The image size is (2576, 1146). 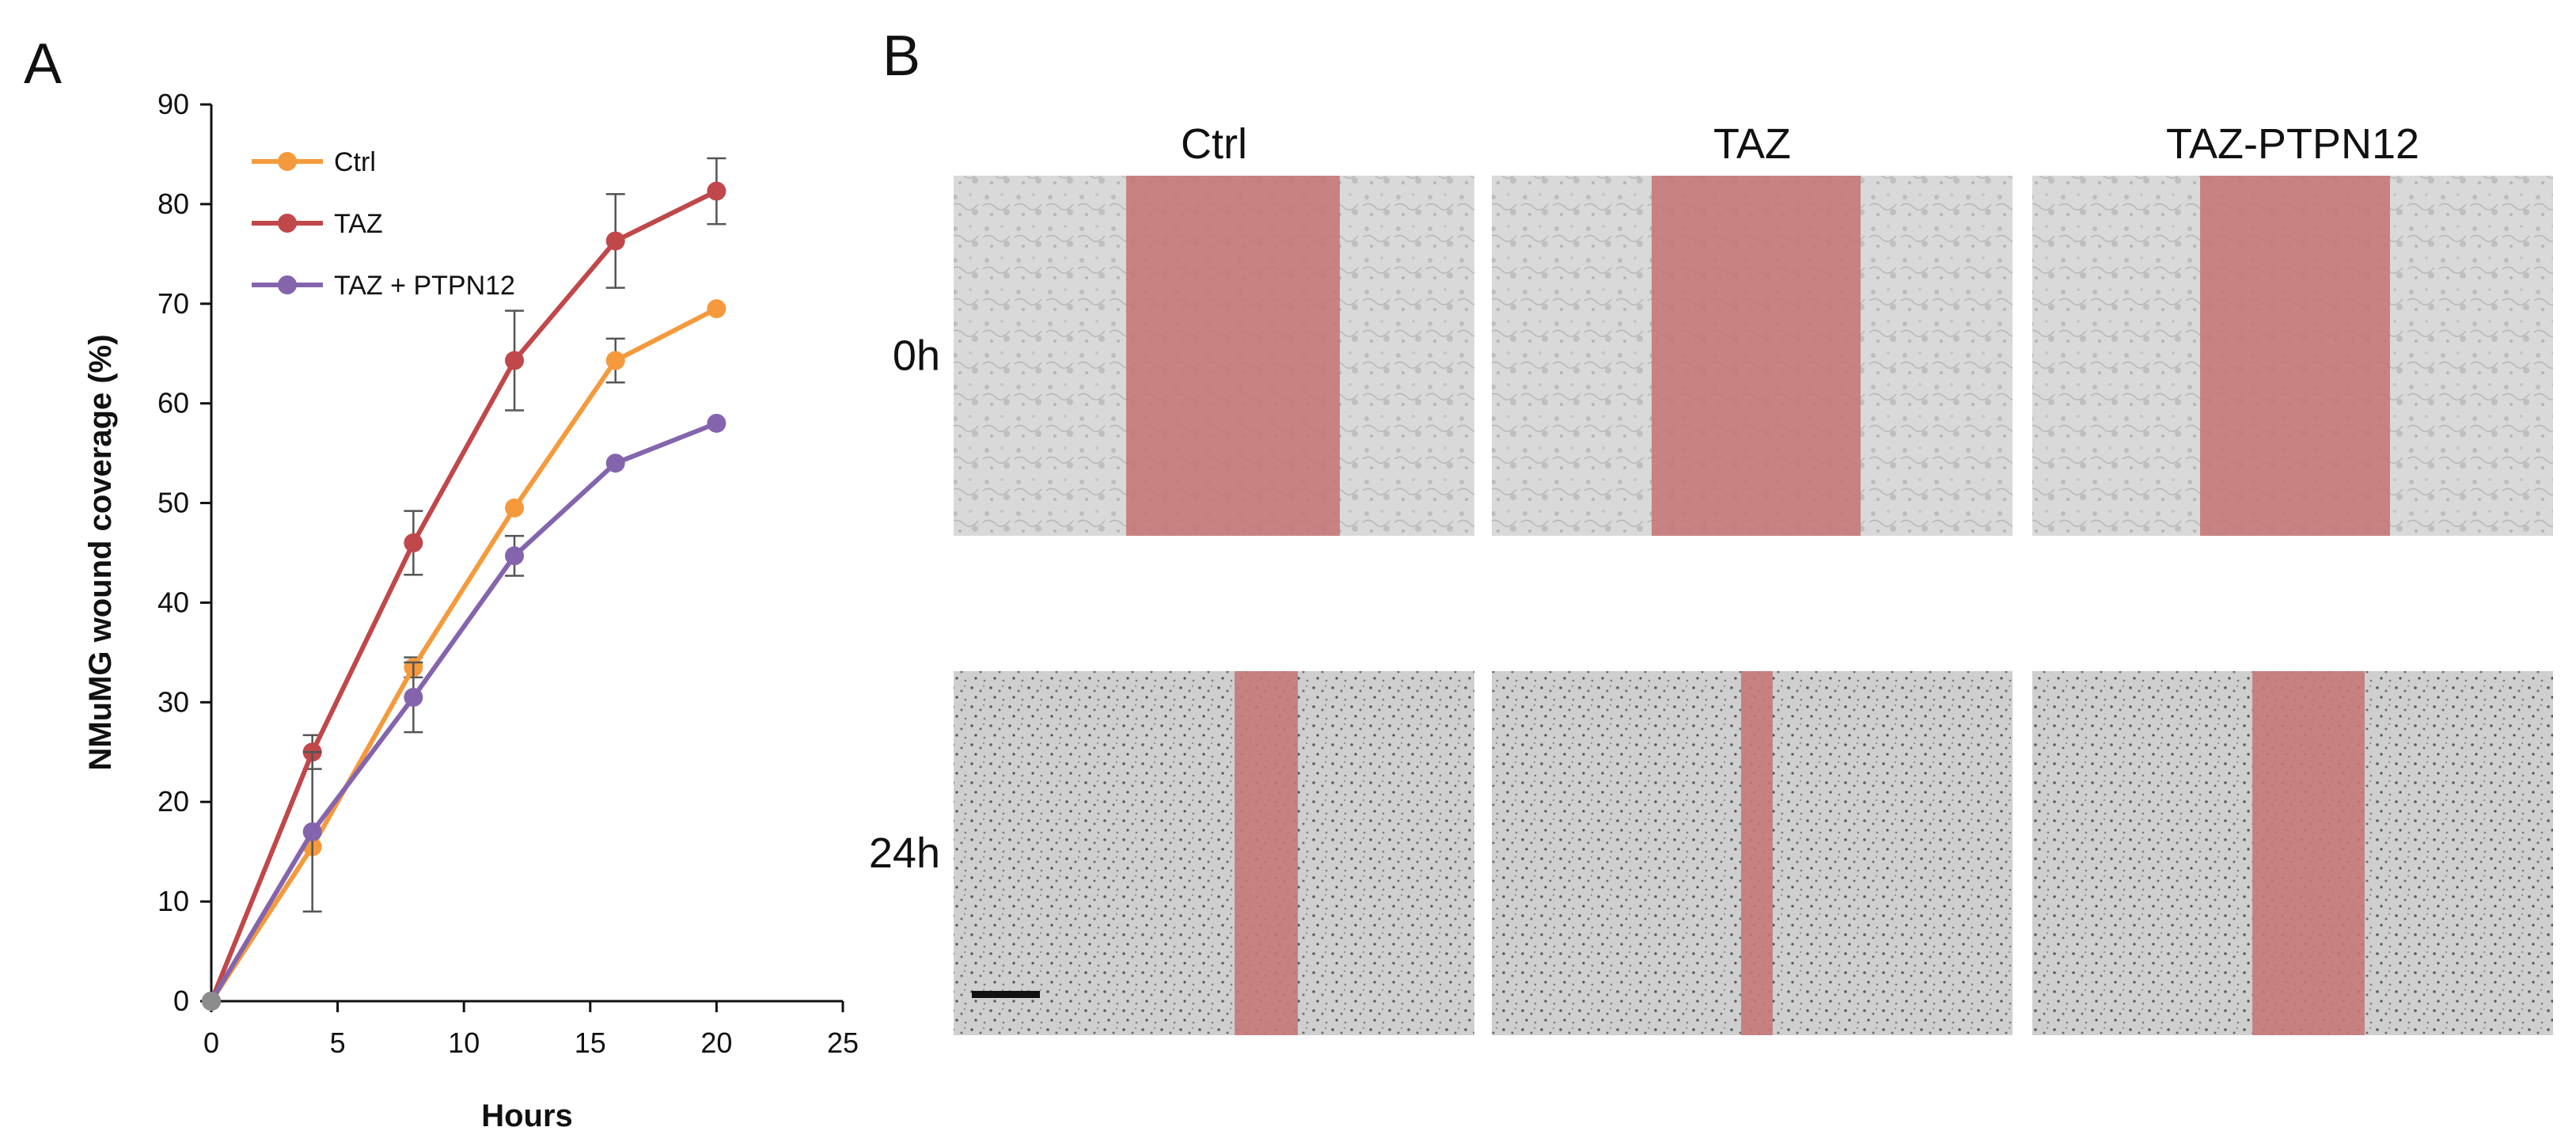 I want to click on panel-letter-b: B, so click(x=901, y=56).